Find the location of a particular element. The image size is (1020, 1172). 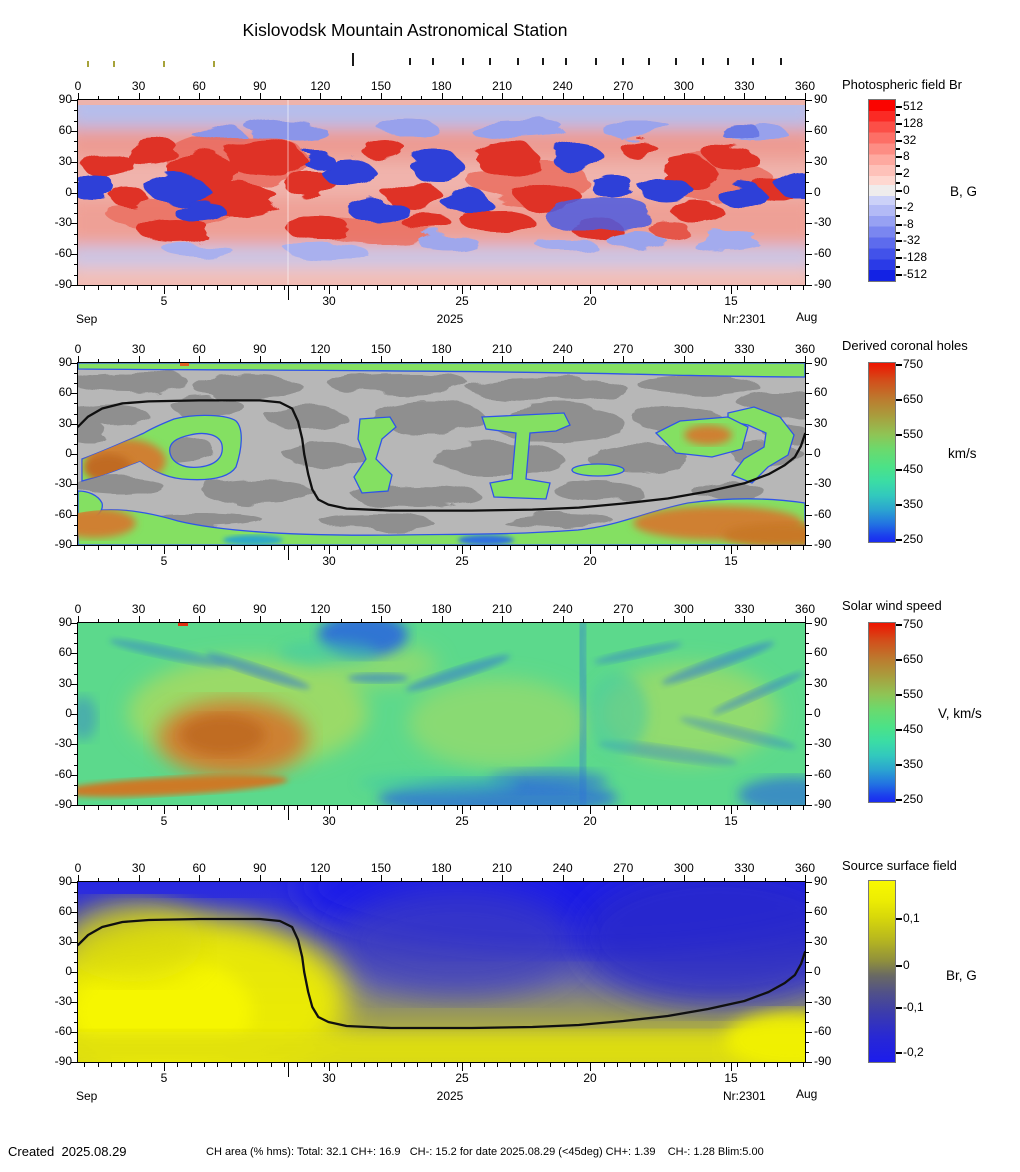

lon-tick-label: 210 is located at coordinates (502, 86).